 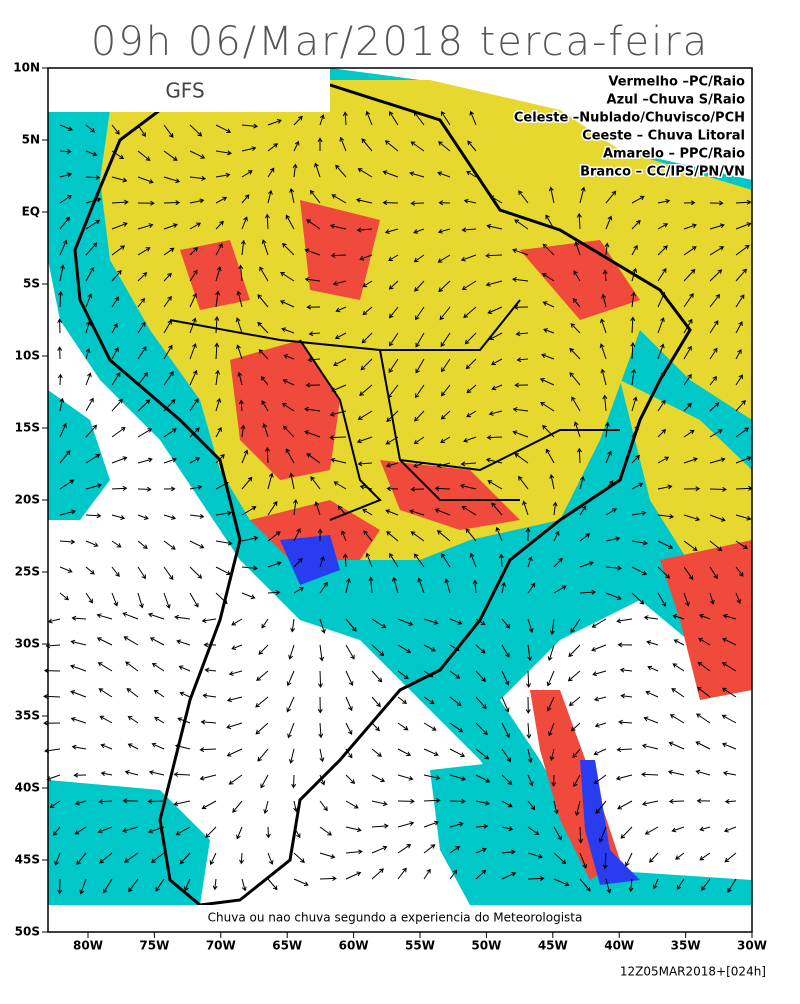 I want to click on legend-entry: Branco – CC/IPS/PN/VN, so click(x=662, y=172).